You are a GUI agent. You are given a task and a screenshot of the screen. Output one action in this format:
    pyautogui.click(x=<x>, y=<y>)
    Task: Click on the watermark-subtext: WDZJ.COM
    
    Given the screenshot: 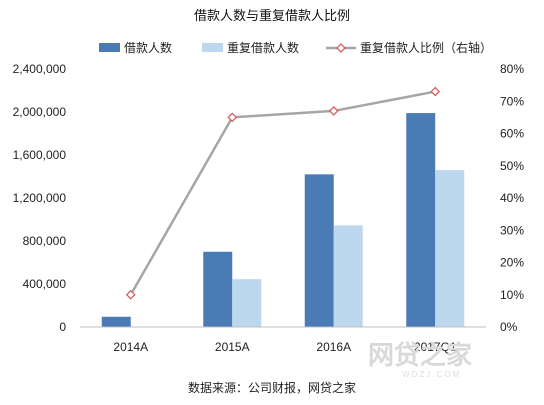 What is the action you would take?
    pyautogui.click(x=431, y=374)
    